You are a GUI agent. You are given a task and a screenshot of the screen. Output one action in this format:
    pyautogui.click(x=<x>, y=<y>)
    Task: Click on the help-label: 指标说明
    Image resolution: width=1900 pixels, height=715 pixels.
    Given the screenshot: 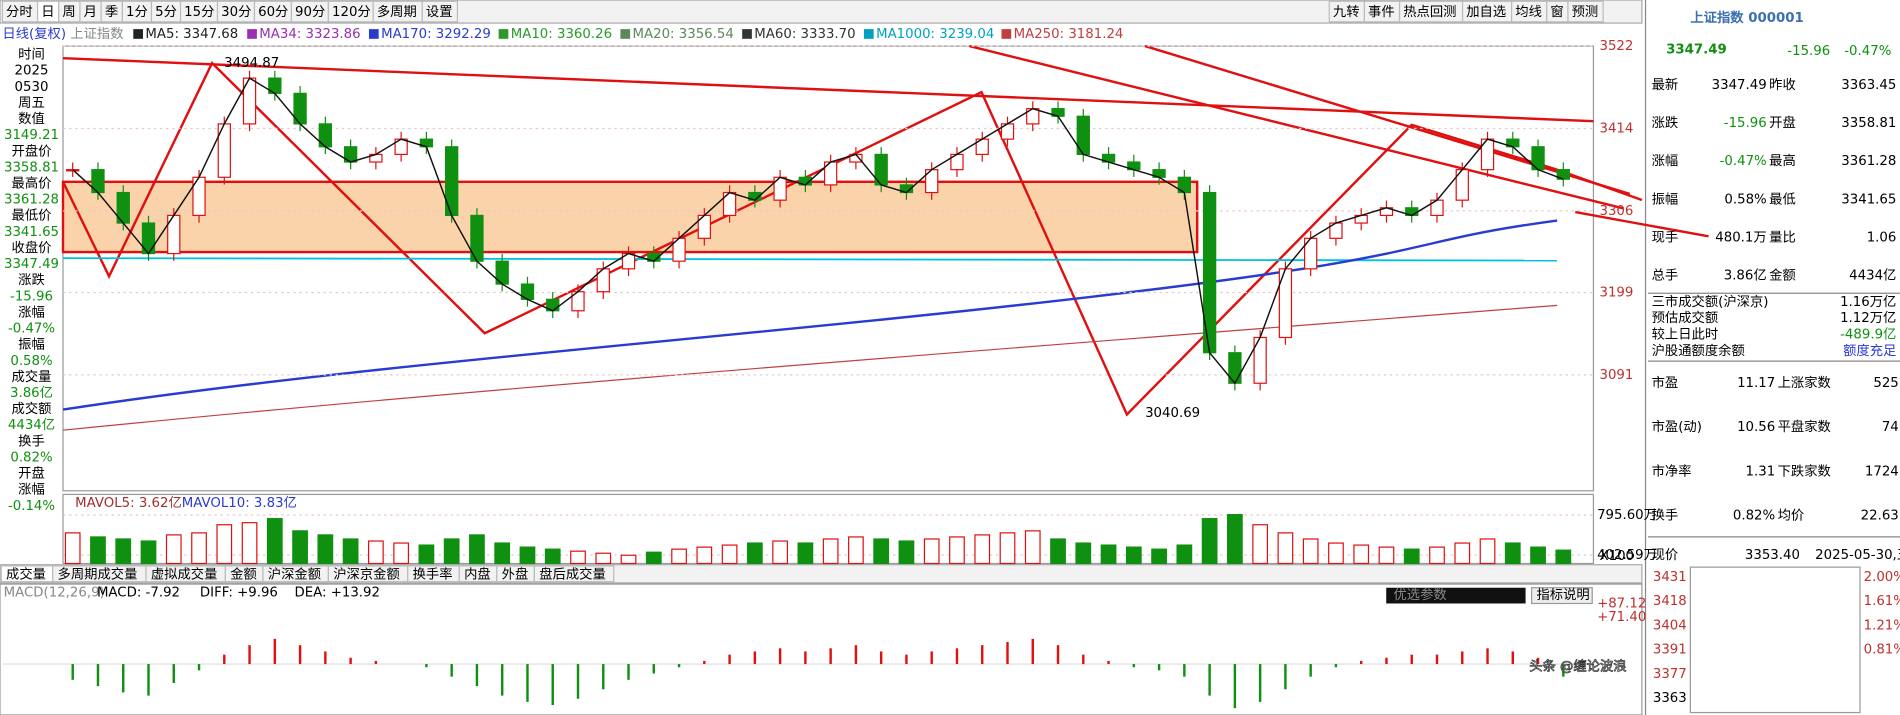 What is the action you would take?
    pyautogui.click(x=1562, y=595)
    